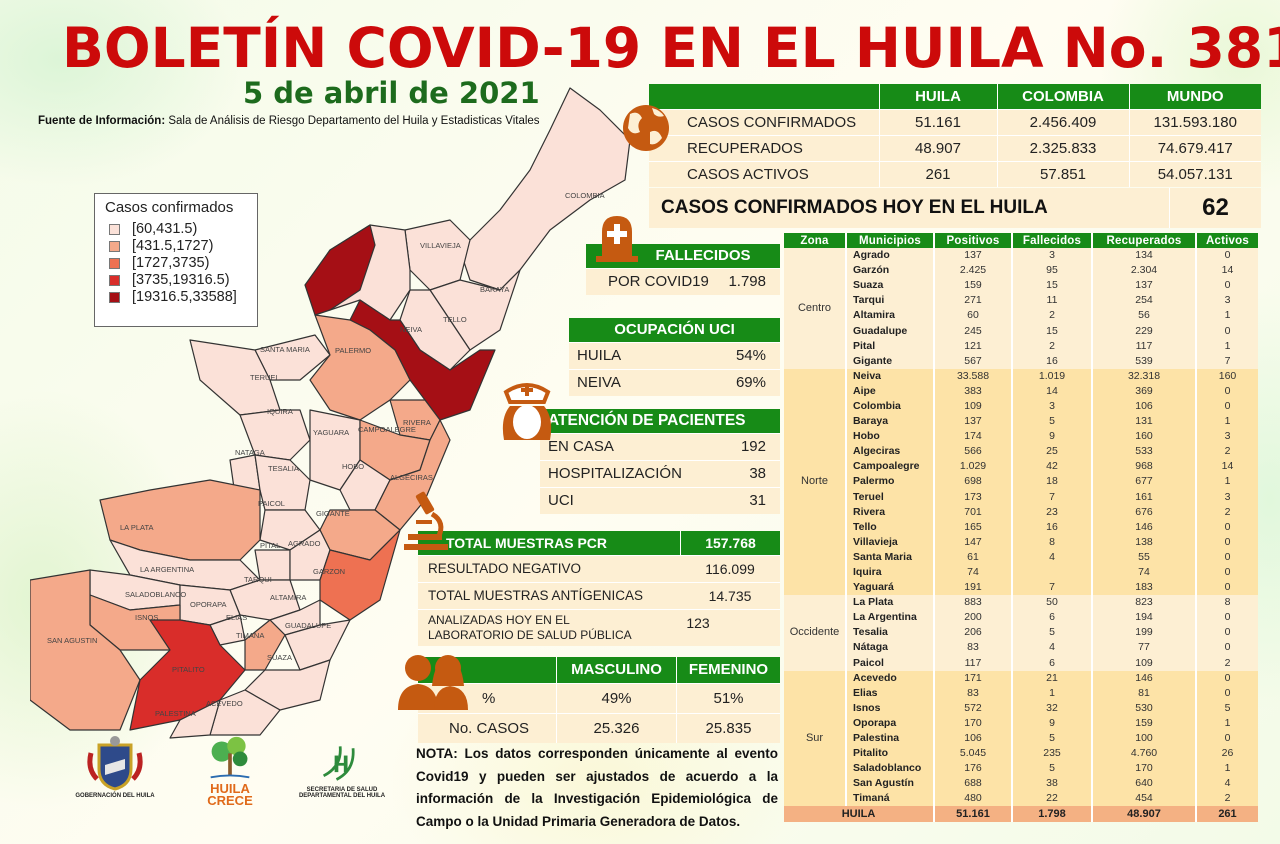 The width and height of the screenshot is (1280, 844). What do you see at coordinates (937, 121) in the screenshot?
I see `summary-cell: 51.161` at bounding box center [937, 121].